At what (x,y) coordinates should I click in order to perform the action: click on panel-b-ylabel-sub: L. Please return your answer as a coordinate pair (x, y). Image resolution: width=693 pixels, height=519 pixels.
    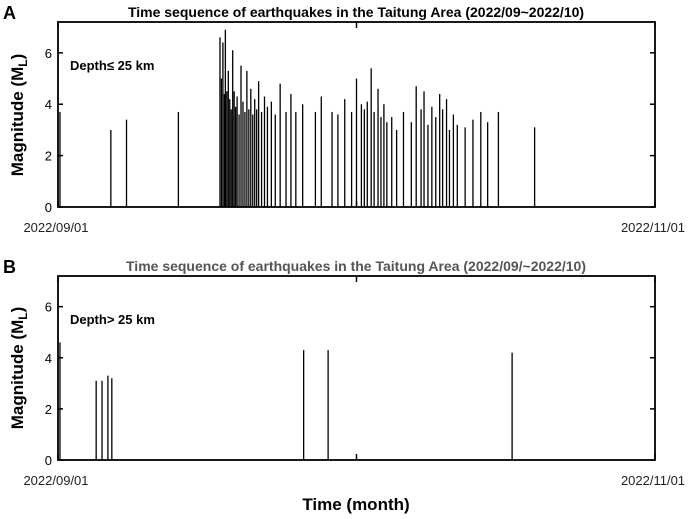
    Looking at the image, I should click on (23, 315).